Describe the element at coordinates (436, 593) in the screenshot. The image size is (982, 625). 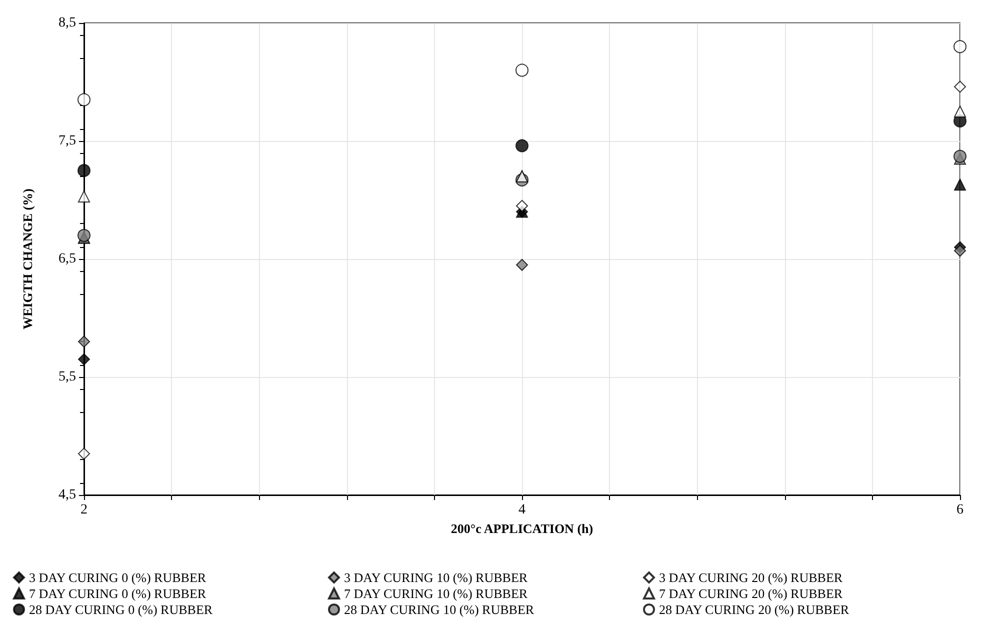
I see `legend-label: 7 DAY CURING 10 (%) RUBBER` at that location.